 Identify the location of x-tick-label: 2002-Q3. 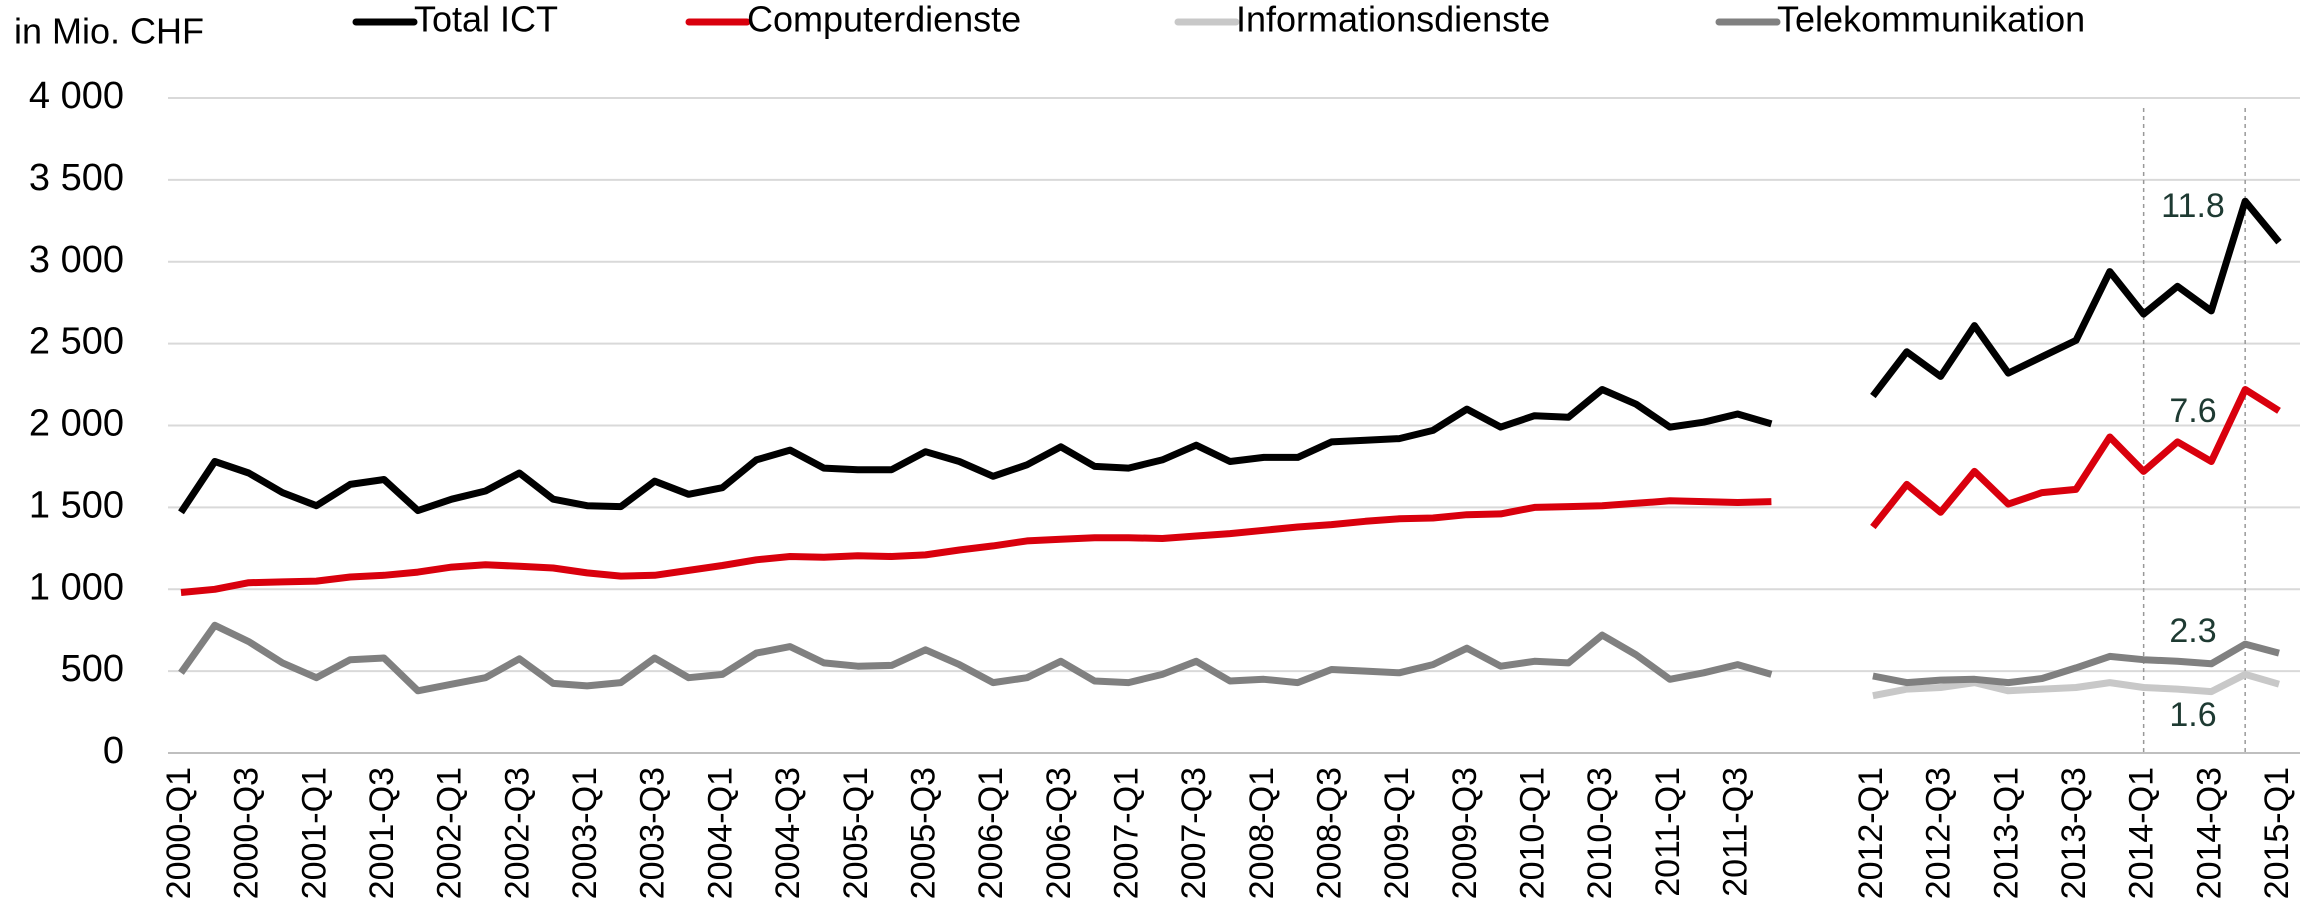
(517, 833).